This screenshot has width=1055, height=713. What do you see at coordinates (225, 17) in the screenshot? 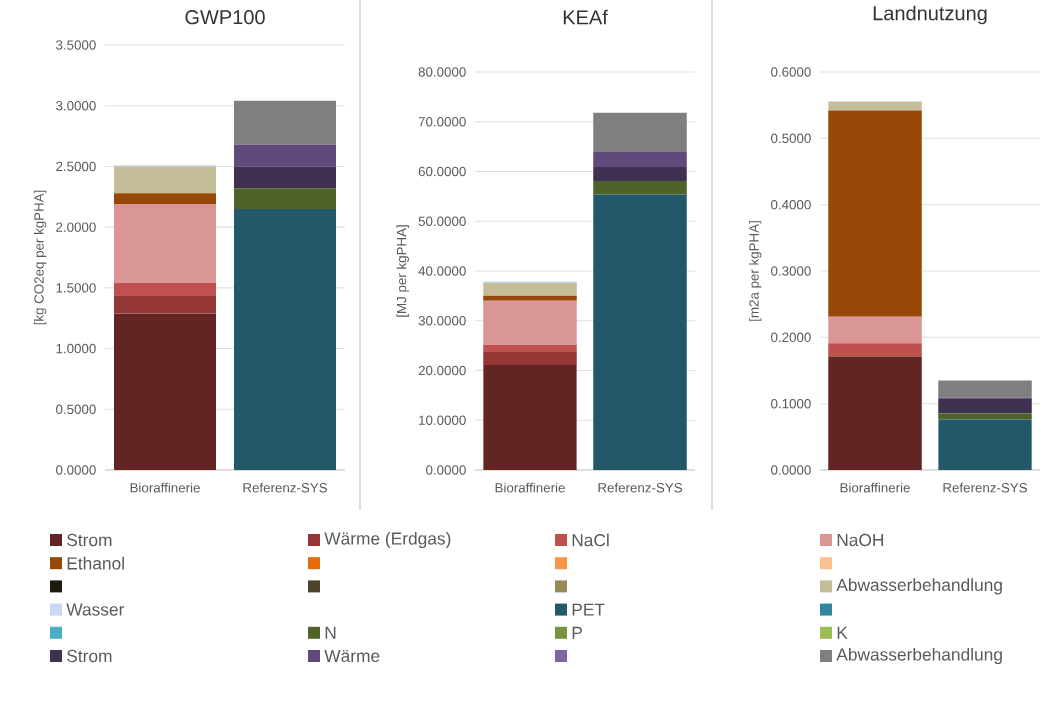
I see `chart-title: GWP100` at bounding box center [225, 17].